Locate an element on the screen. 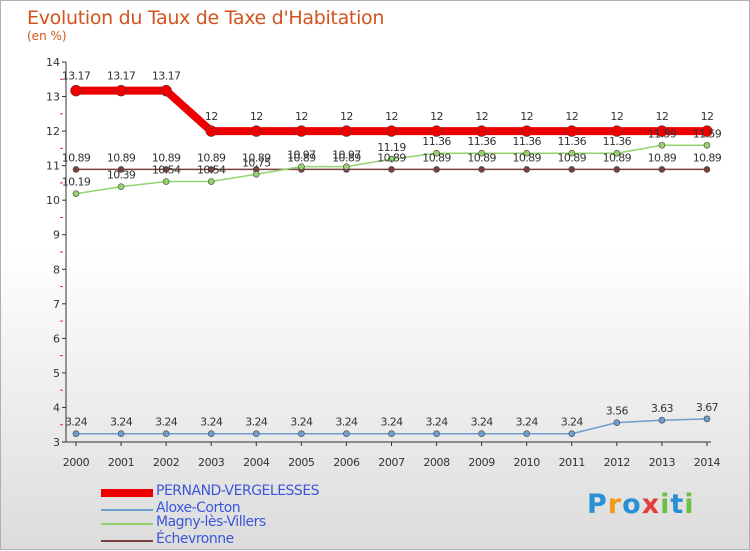 The image size is (750, 551). legend-item-echevronne: Échevronne is located at coordinates (231, 540).